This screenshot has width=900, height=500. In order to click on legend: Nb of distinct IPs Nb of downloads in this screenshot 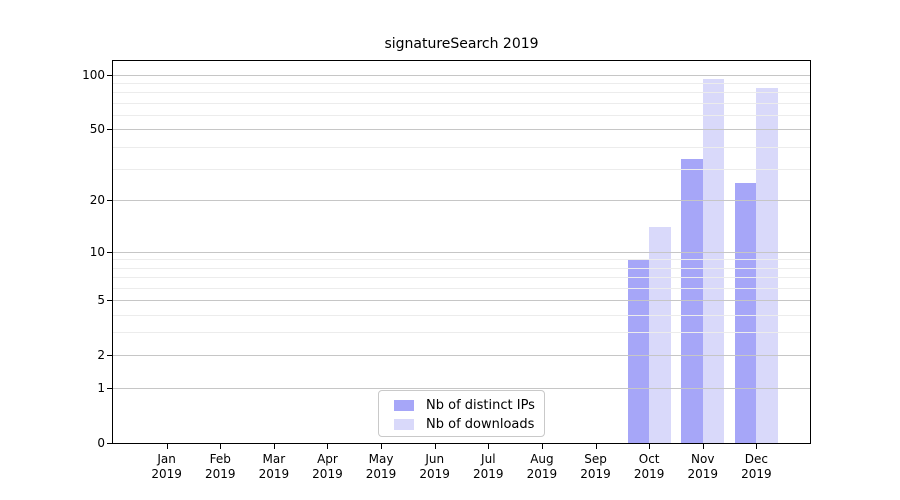, I will do `click(461, 413)`.